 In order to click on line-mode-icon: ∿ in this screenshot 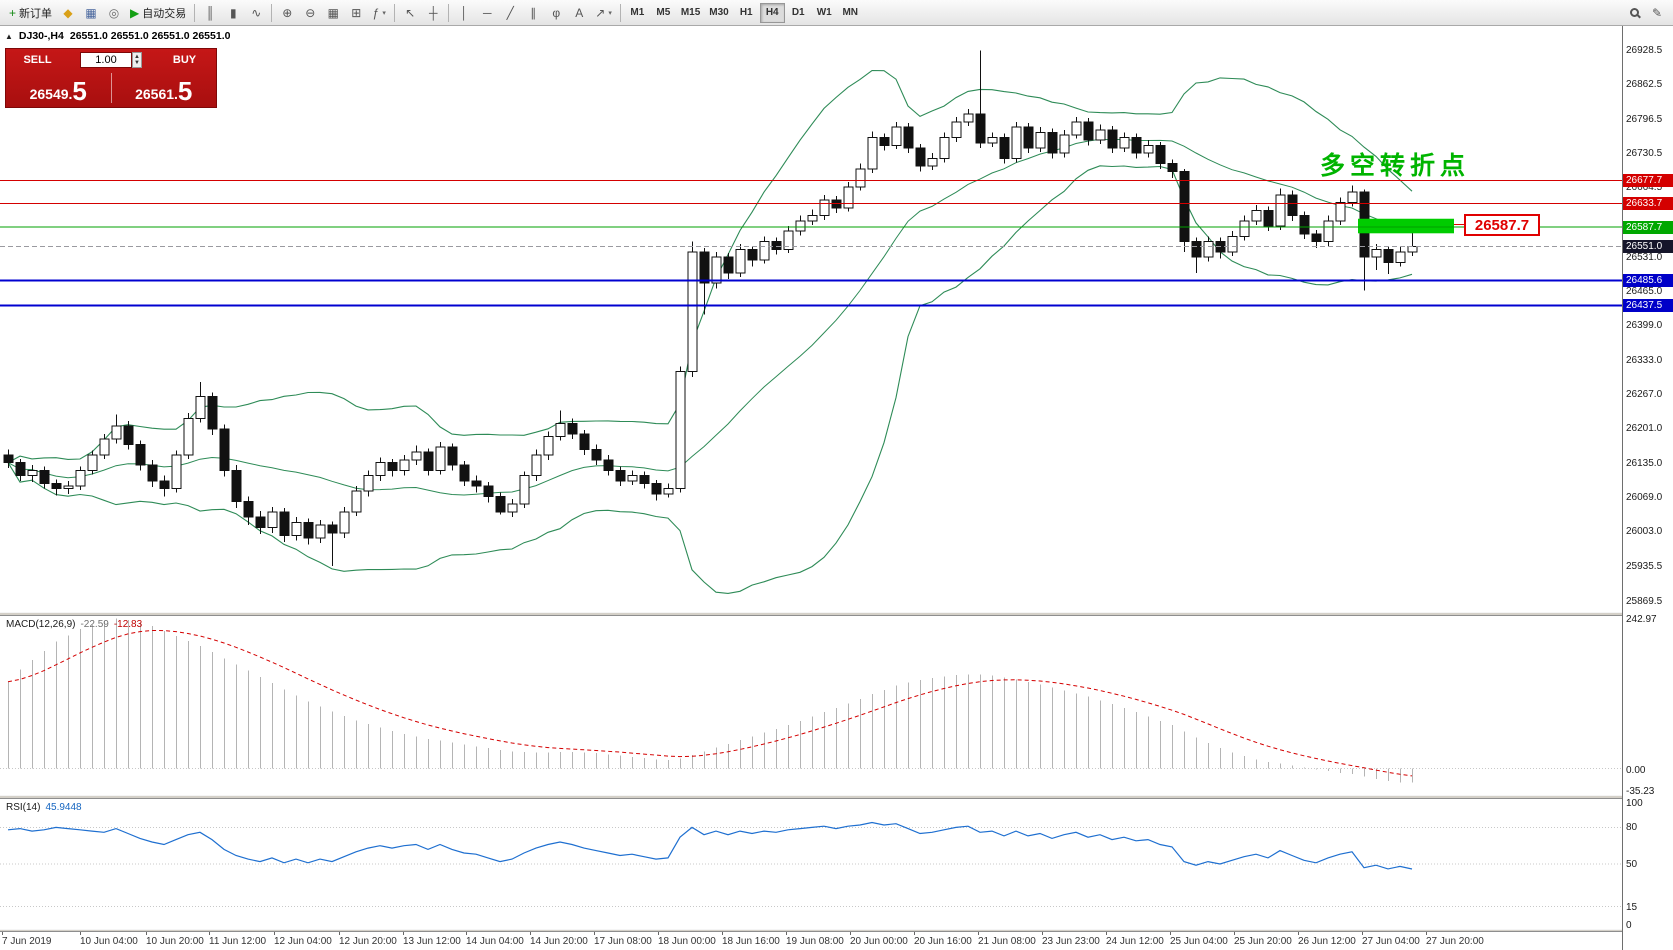, I will do `click(256, 12)`.